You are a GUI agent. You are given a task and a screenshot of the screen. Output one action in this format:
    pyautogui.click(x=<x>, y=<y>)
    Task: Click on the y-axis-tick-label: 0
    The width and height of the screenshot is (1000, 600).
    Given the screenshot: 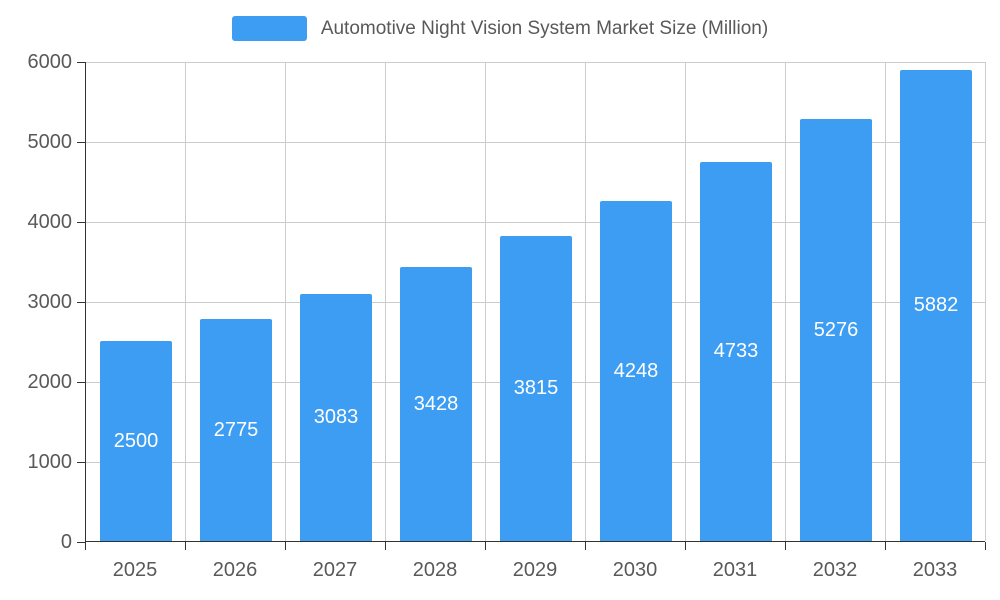 What is the action you would take?
    pyautogui.click(x=66, y=542)
    